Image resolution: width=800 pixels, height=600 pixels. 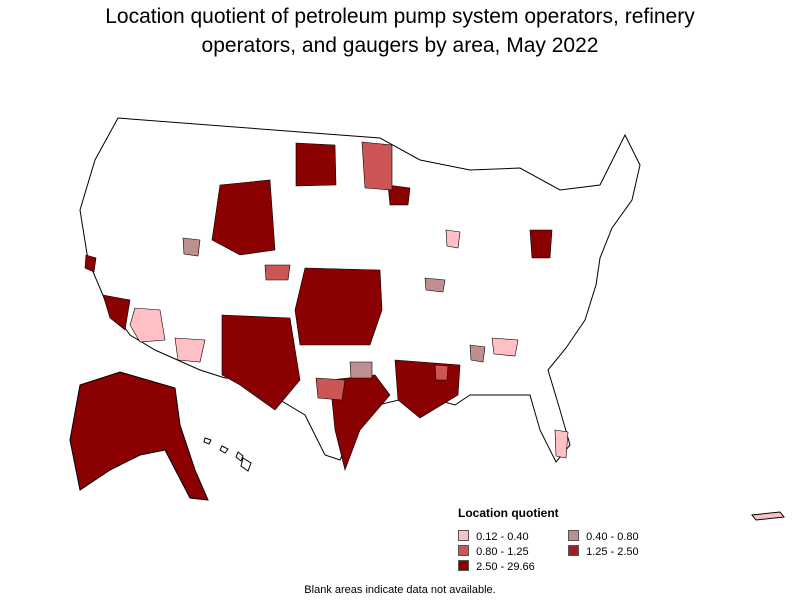 What do you see at coordinates (508, 513) in the screenshot?
I see `legend-title: Location quotient` at bounding box center [508, 513].